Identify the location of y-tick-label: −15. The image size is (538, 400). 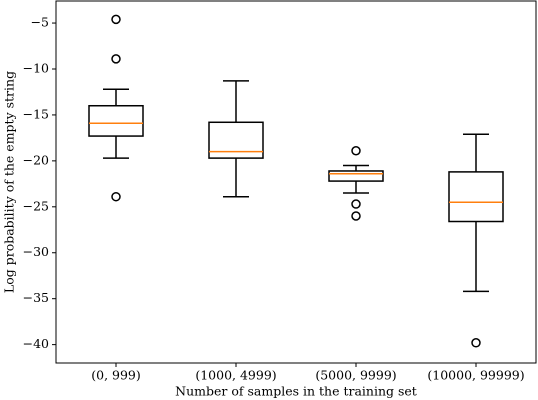
(36, 113).